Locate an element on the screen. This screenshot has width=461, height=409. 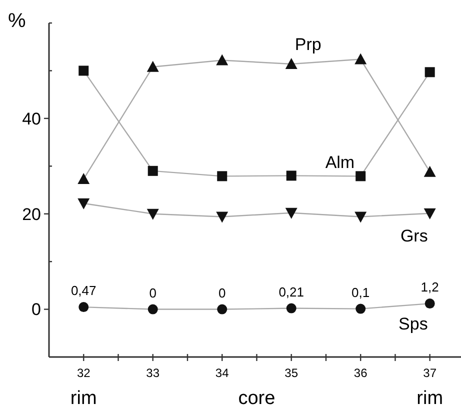
series-label: Prp is located at coordinates (308, 44).